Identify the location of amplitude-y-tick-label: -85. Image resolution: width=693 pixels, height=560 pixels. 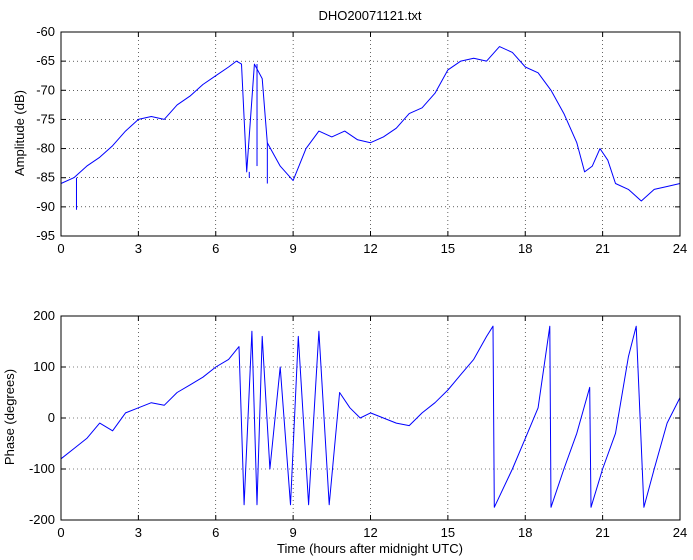
(45, 177).